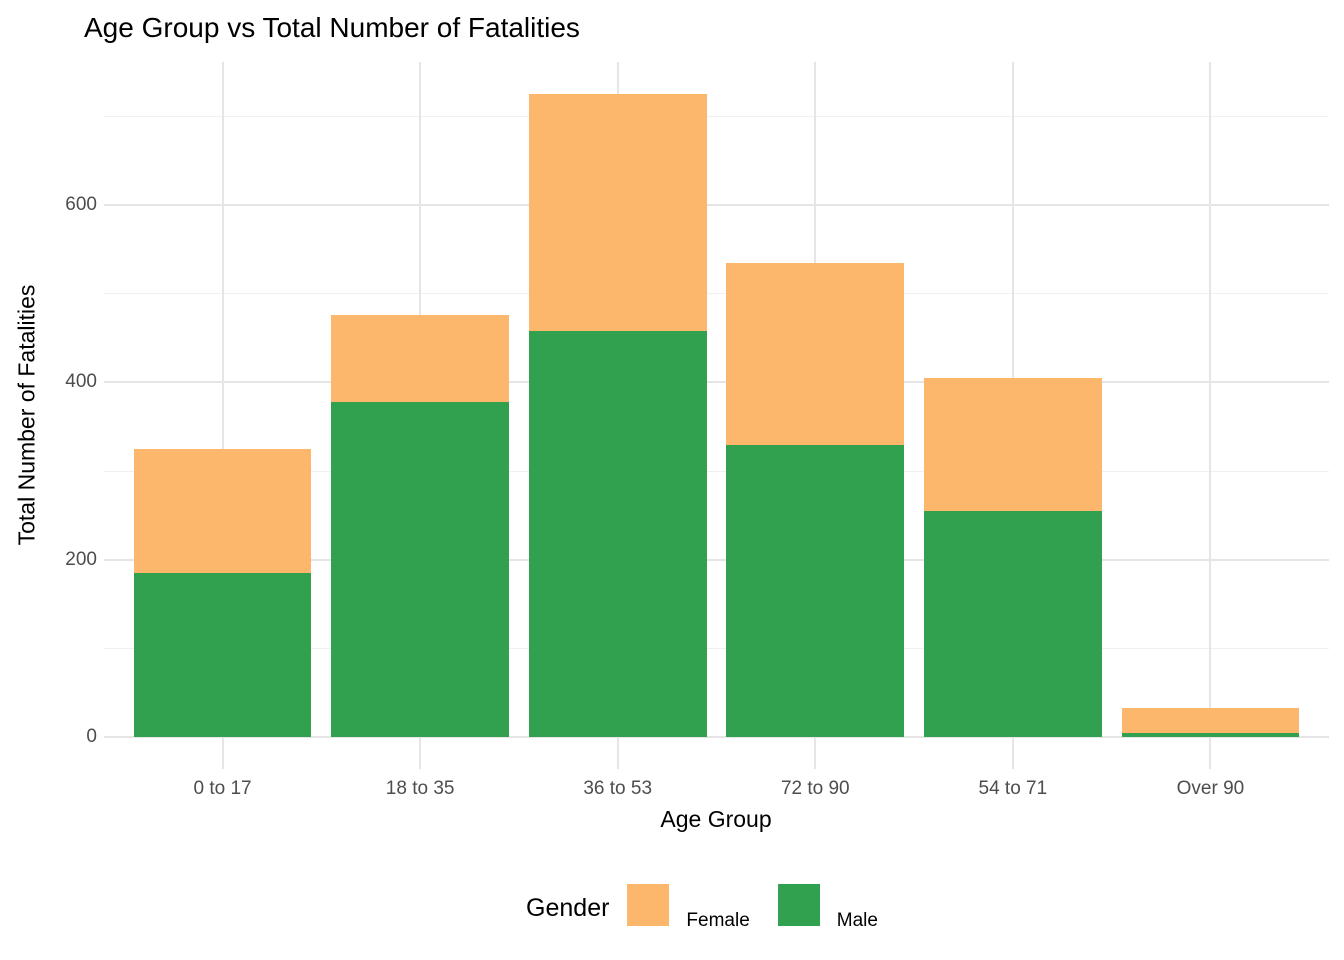  I want to click on legend-item-label: Male, so click(857, 920).